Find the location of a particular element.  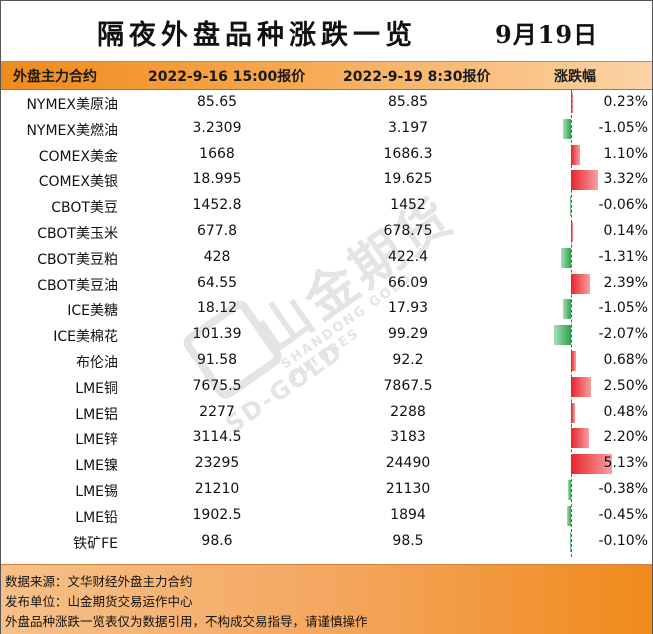

table-row: LME锌 3114.5 3183 2.20% is located at coordinates (326, 438).